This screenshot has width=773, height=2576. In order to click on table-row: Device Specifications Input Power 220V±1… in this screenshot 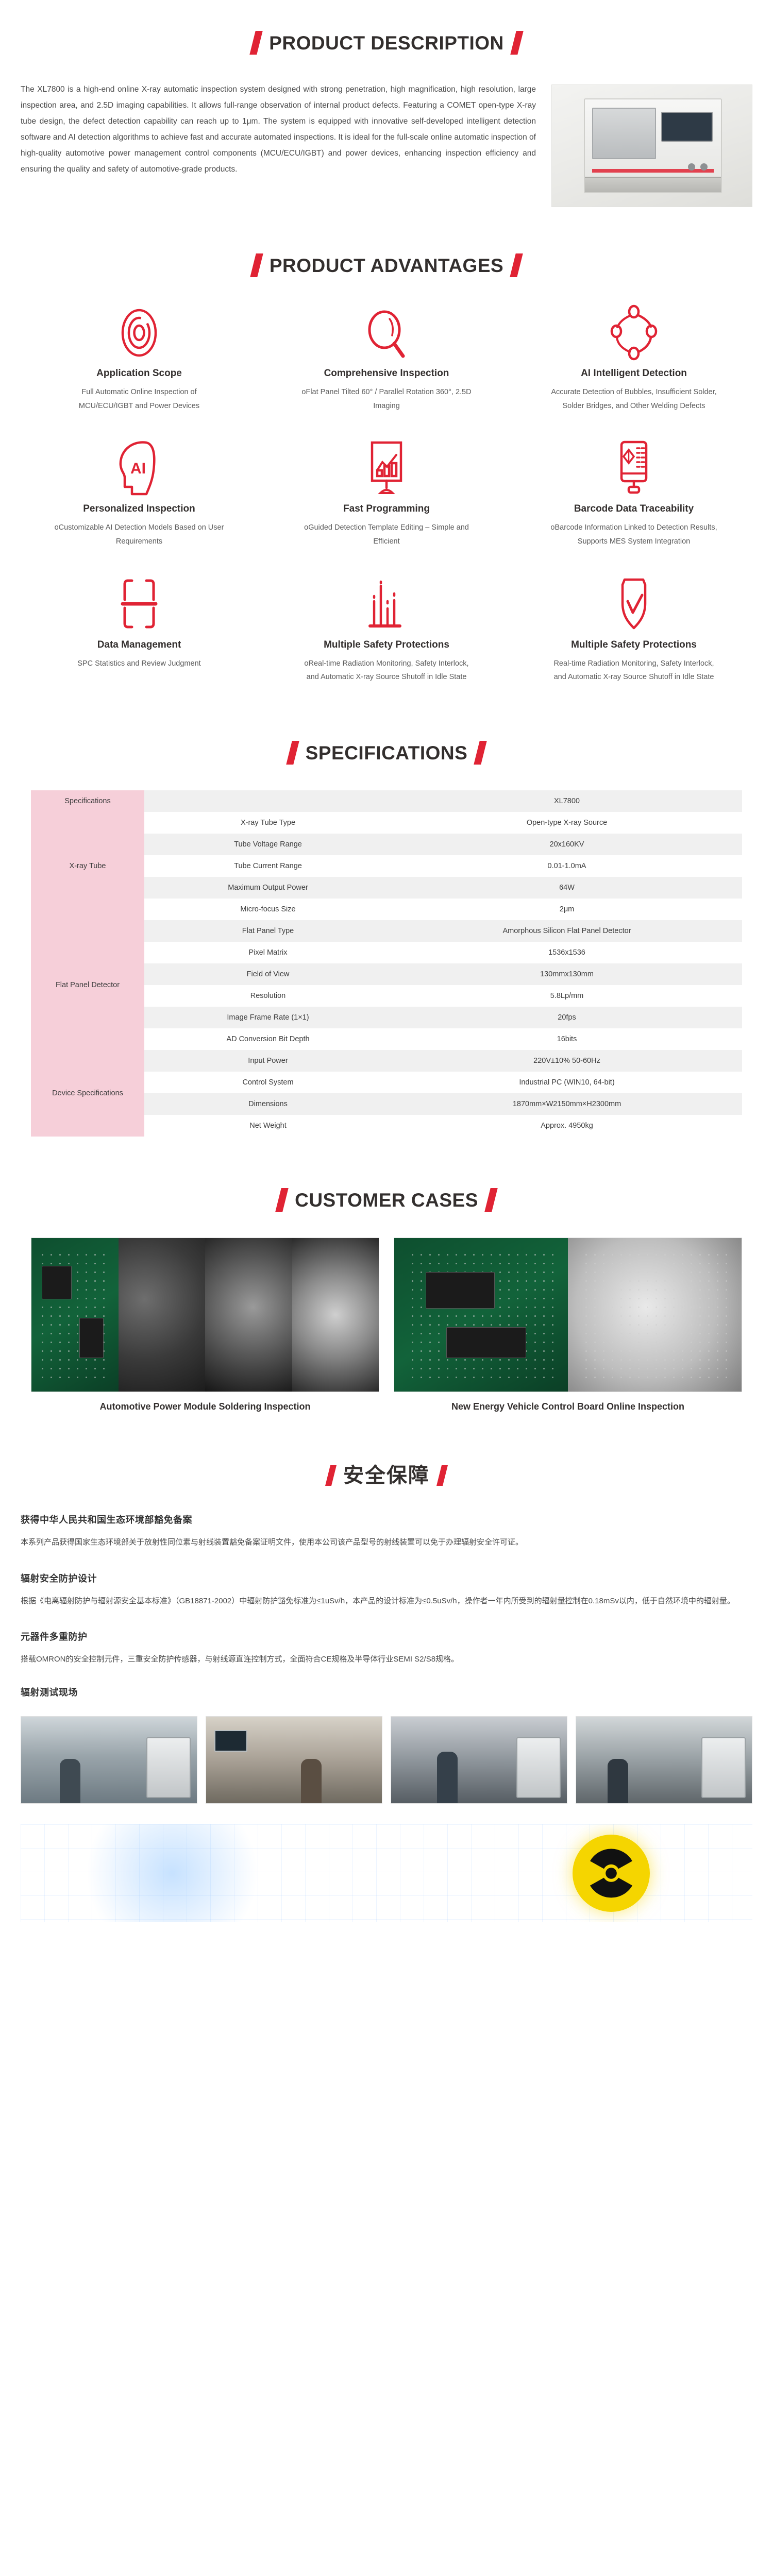, I will do `click(386, 1093)`.